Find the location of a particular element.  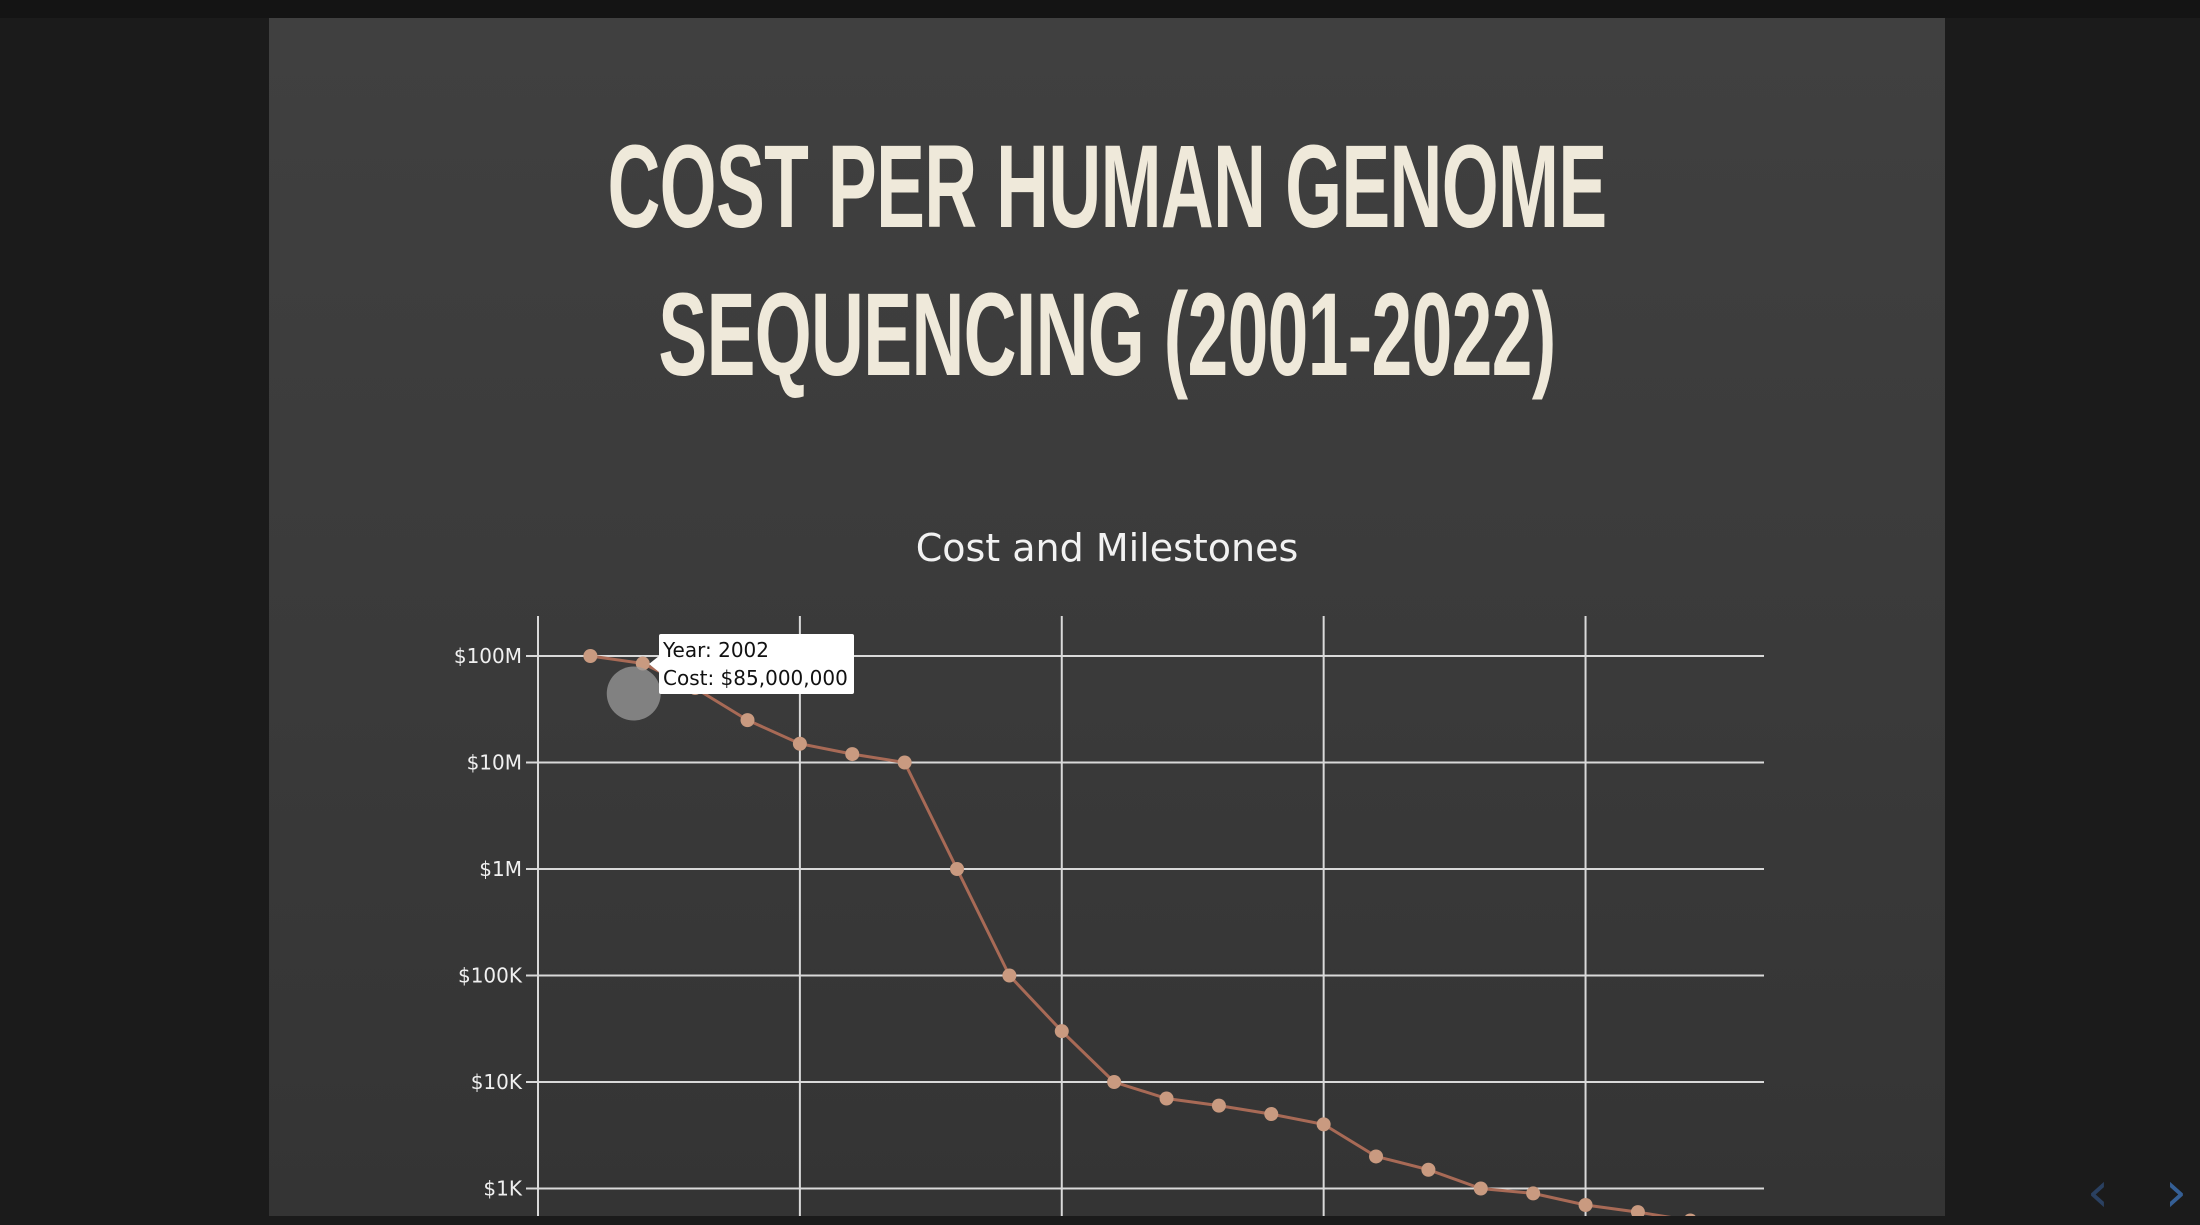

y-tick-label: $10K is located at coordinates (497, 1082).